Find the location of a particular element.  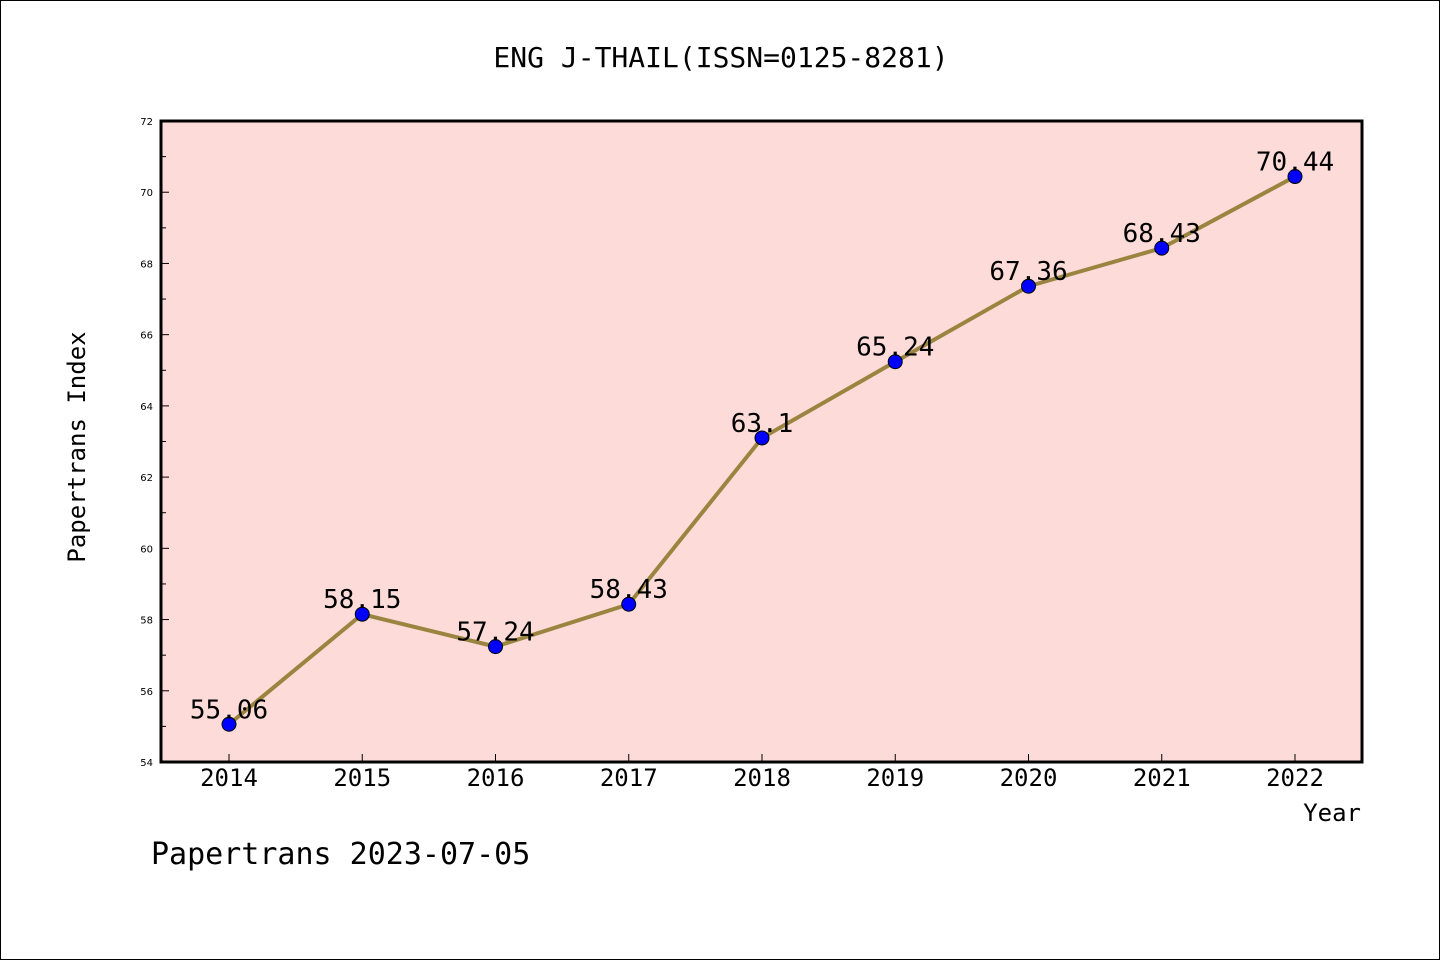

y-tick-label: 60 is located at coordinates (146, 549).